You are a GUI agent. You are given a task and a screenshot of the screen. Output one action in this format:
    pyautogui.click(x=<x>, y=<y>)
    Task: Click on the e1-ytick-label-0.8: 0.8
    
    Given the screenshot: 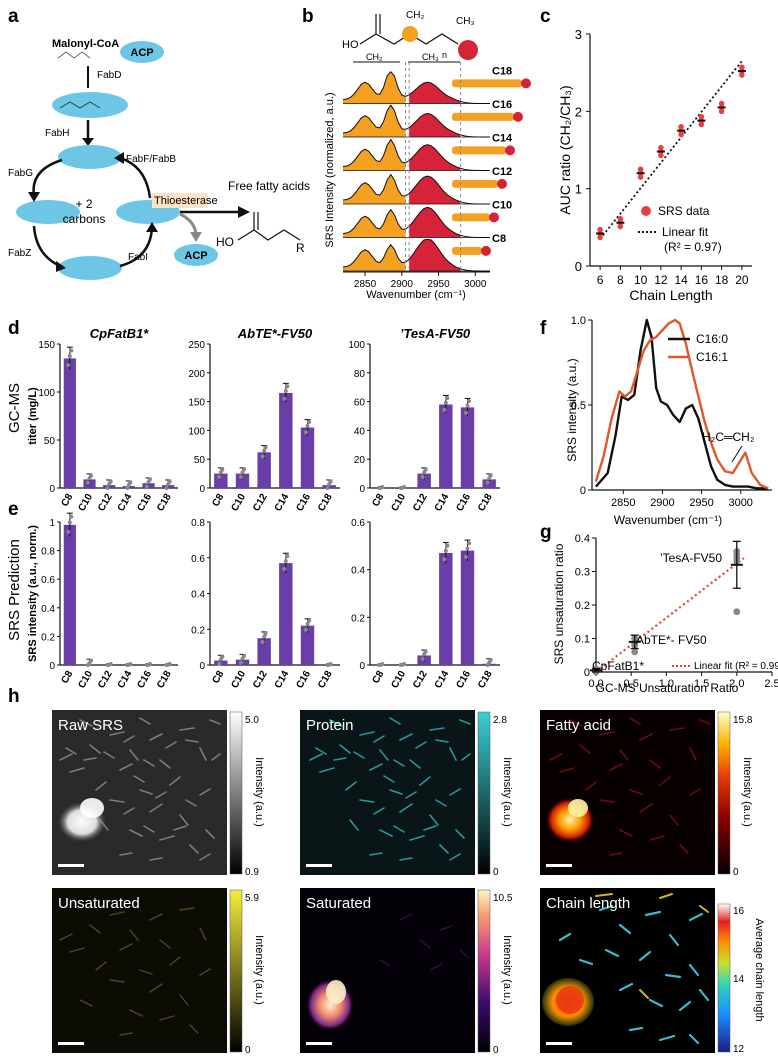 What is the action you would take?
    pyautogui.click(x=48, y=552)
    